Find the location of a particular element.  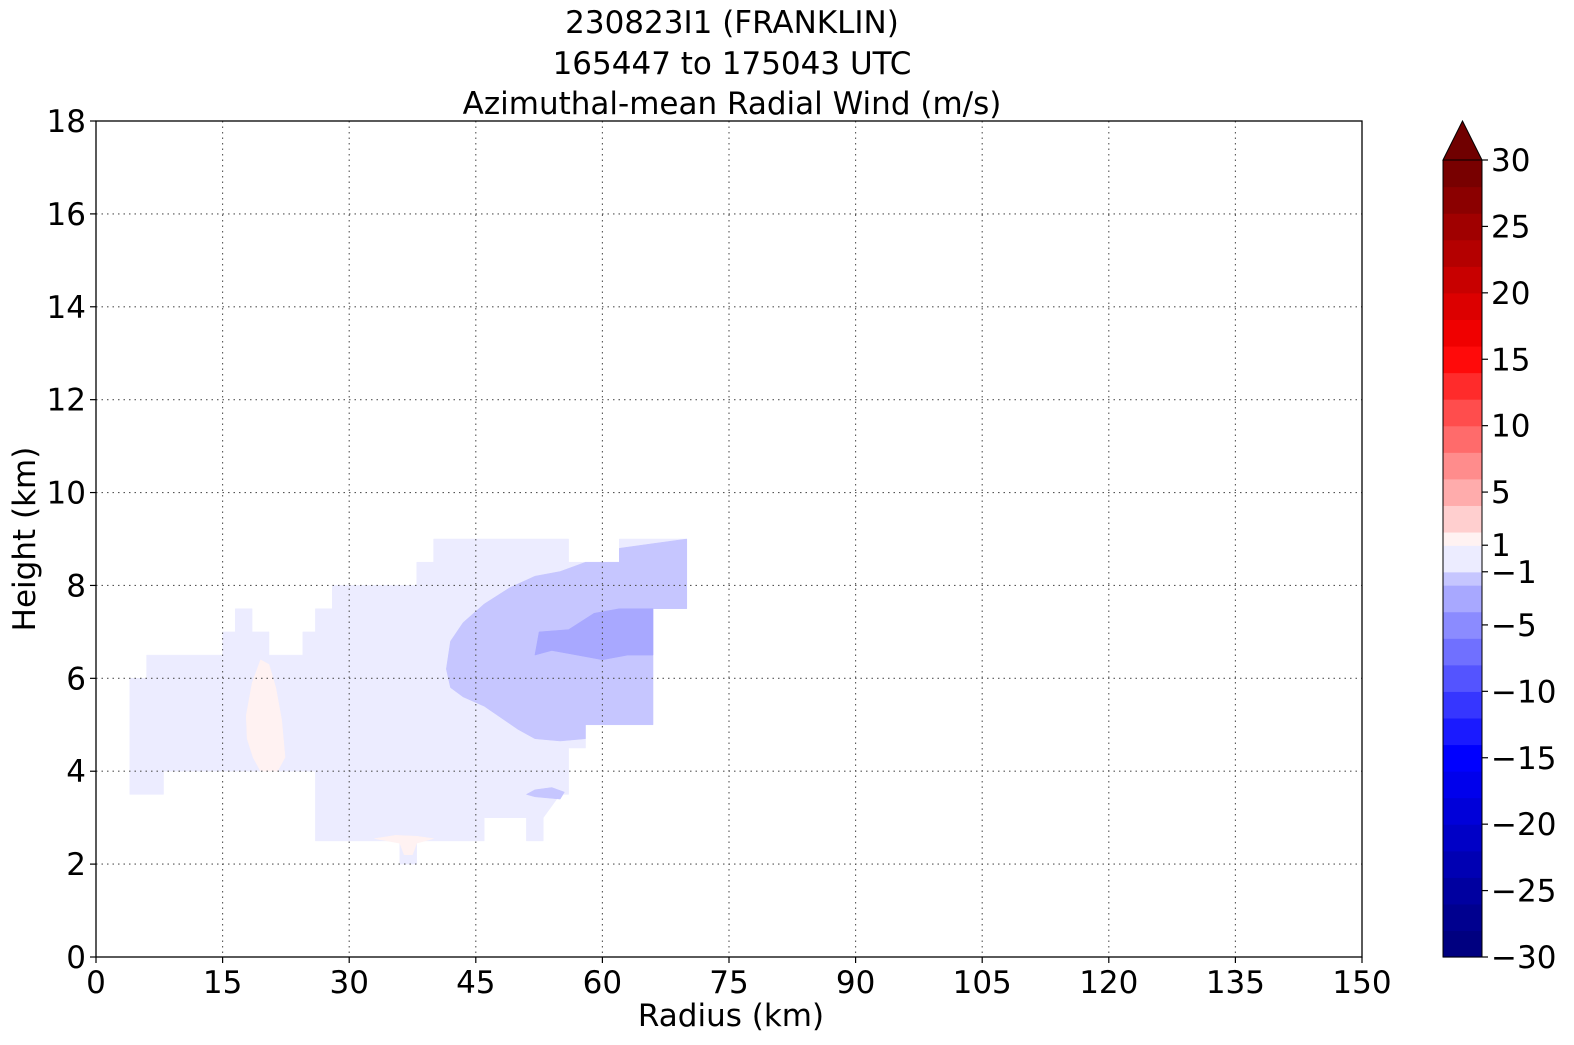

x-tick-label: 45 is located at coordinates (475, 983).